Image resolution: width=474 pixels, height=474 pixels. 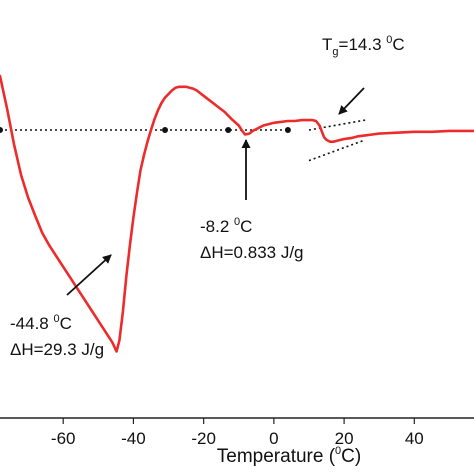 I want to click on annotation-tg: Tg=14.3 0C, so click(x=363, y=74).